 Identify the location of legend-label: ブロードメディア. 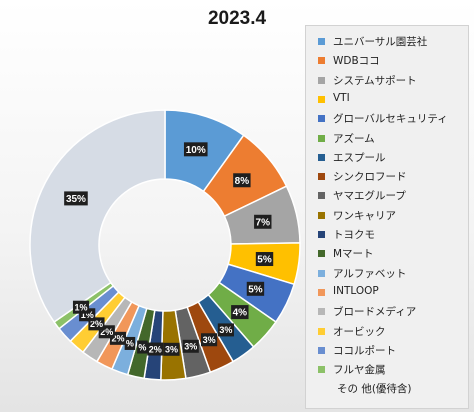
(375, 312).